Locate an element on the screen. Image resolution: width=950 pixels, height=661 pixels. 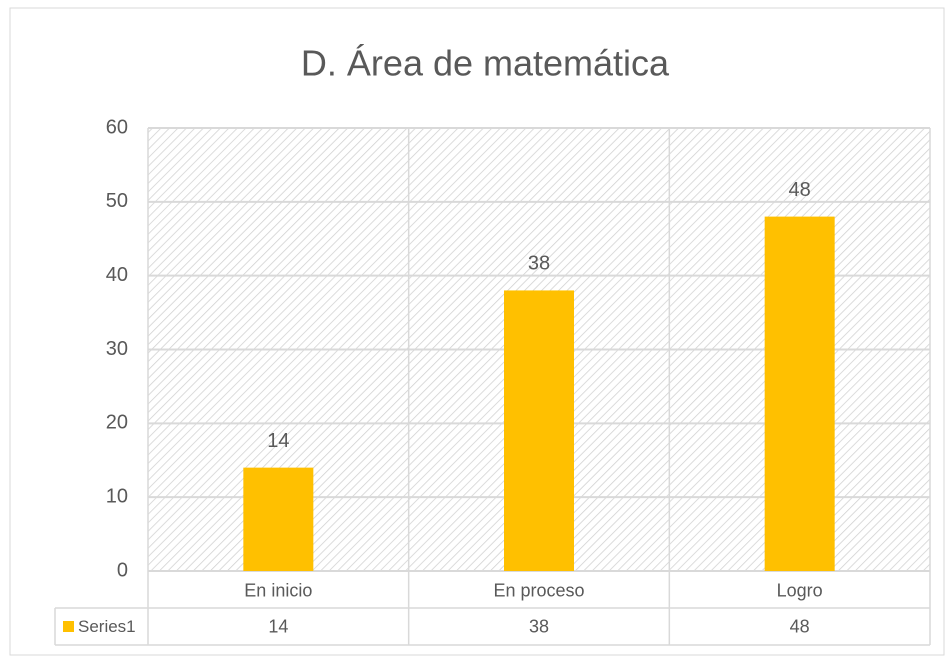
chart-title: D. Área de matemática is located at coordinates (485, 63).